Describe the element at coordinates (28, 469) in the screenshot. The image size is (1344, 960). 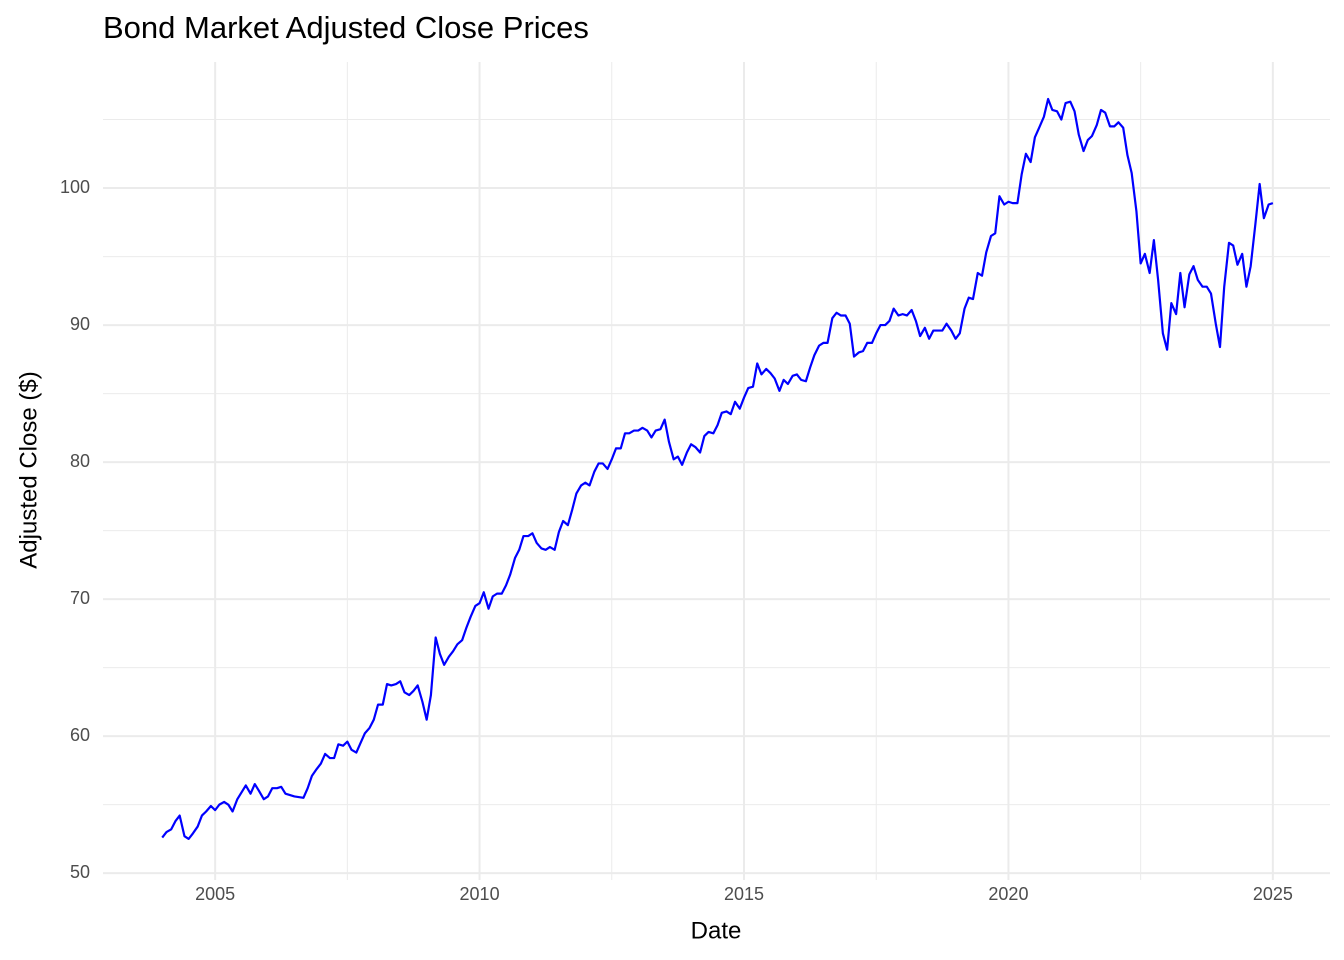
I see `y-axis-title: Adjusted Close ($)` at that location.